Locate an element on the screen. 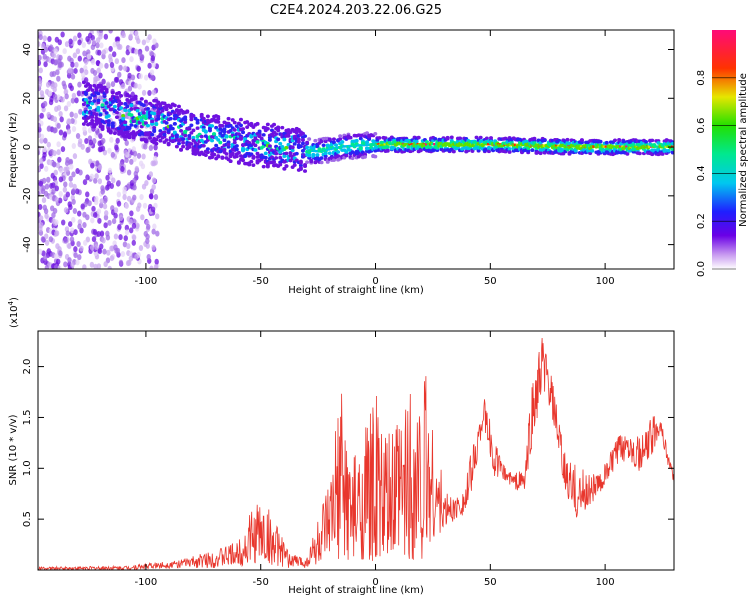 Image resolution: width=750 pixels, height=600 pixels. spectrogram-xtick-label: -50 is located at coordinates (261, 281).